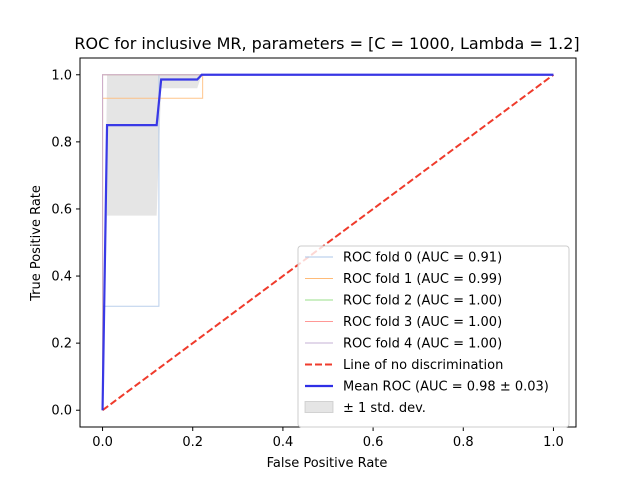 This screenshot has width=640, height=480. I want to click on x-tick-label: 0.2, so click(192, 442).